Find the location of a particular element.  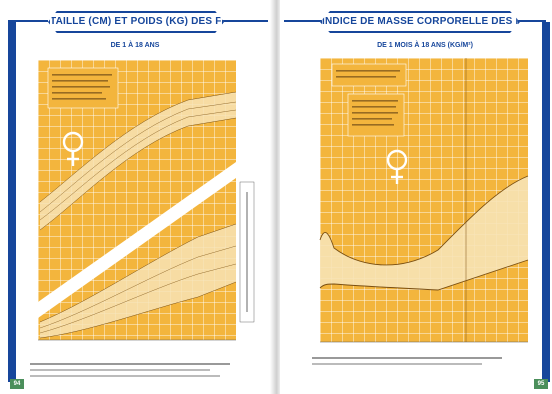

right-page-side-bar is located at coordinates (546, 202).